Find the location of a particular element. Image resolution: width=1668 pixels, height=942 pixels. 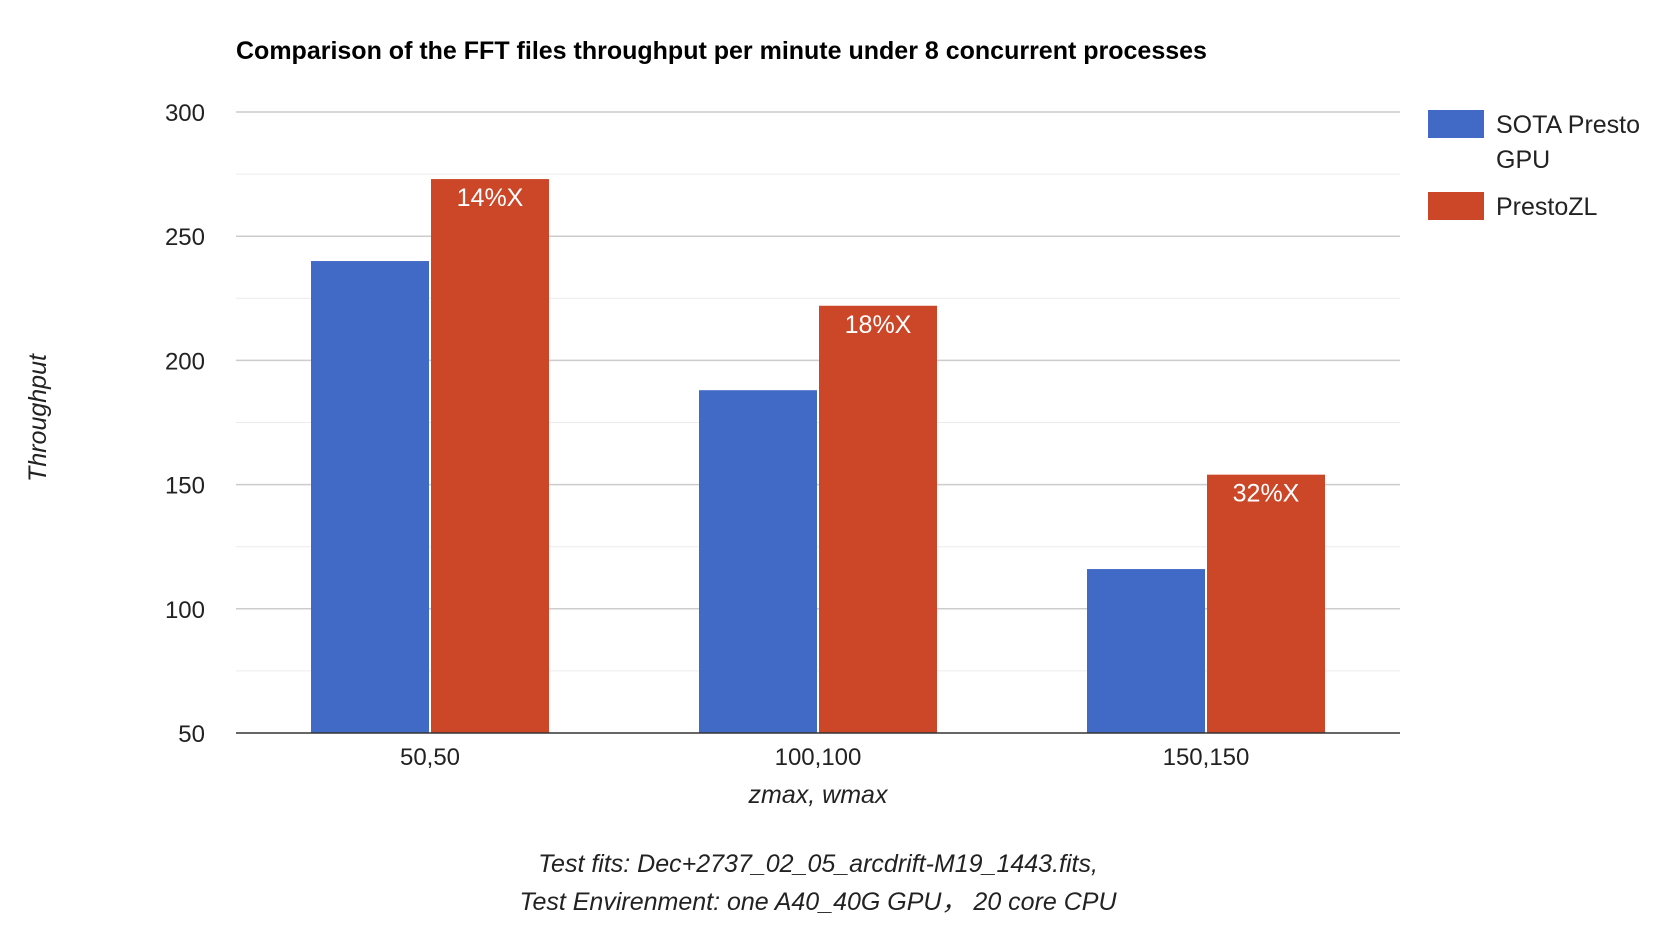

legend: SOTA Presto GPU PrestoZL is located at coordinates (1534, 165).